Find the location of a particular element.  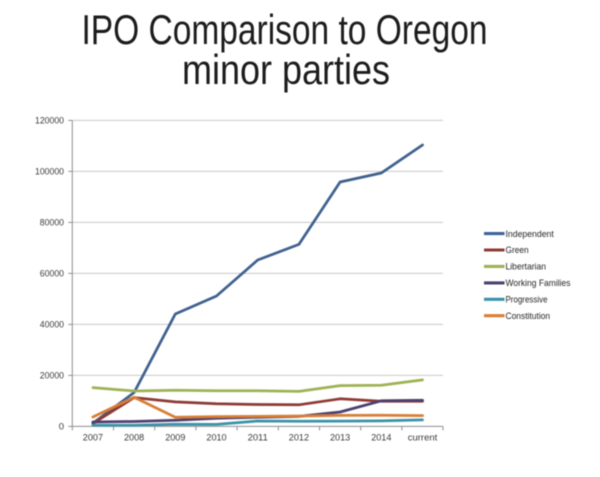

svg-text: Libertarian is located at coordinates (526, 267).